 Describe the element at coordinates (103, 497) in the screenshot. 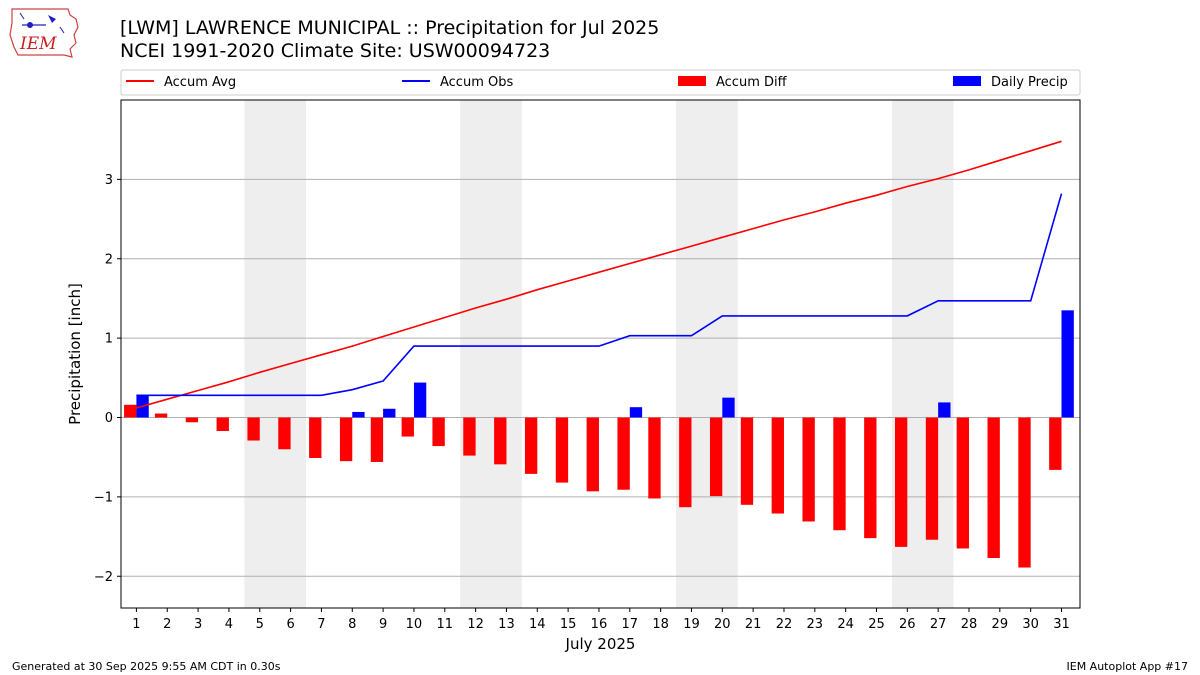

I see `y-tick-label: −1` at that location.